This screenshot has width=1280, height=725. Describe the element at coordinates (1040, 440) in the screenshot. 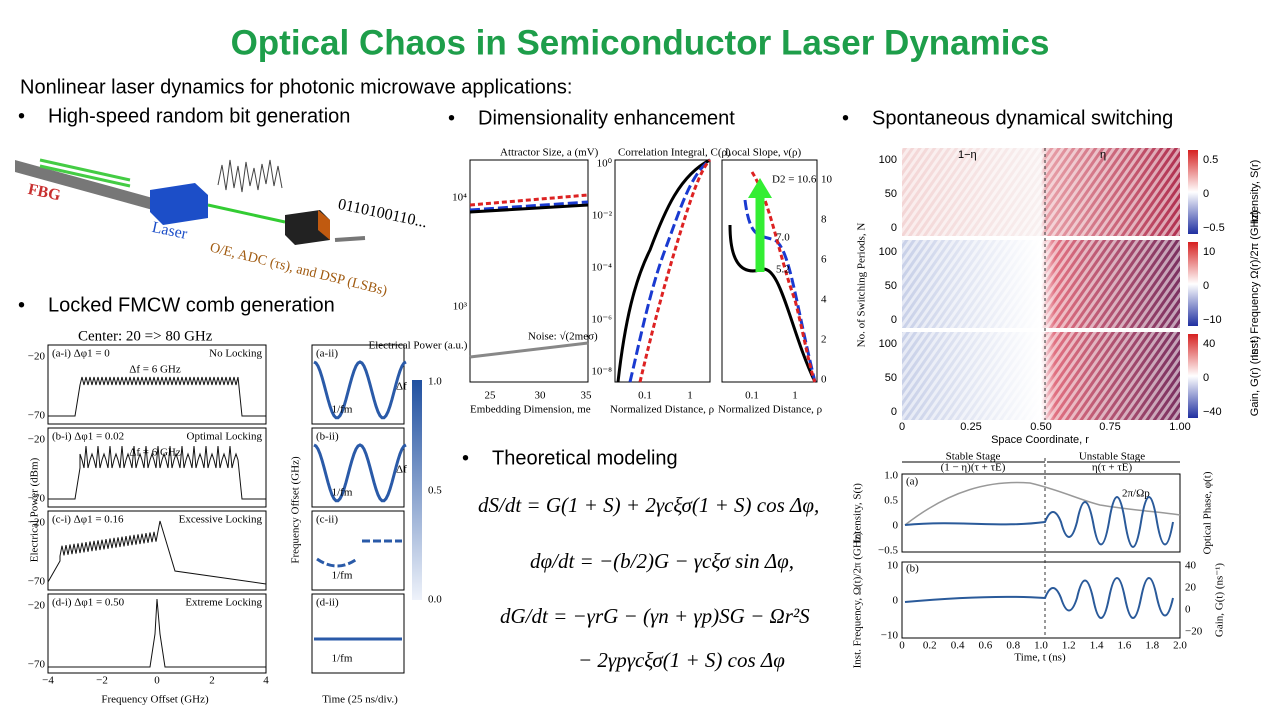

I see `x-label: Space Coordinate, r` at that location.